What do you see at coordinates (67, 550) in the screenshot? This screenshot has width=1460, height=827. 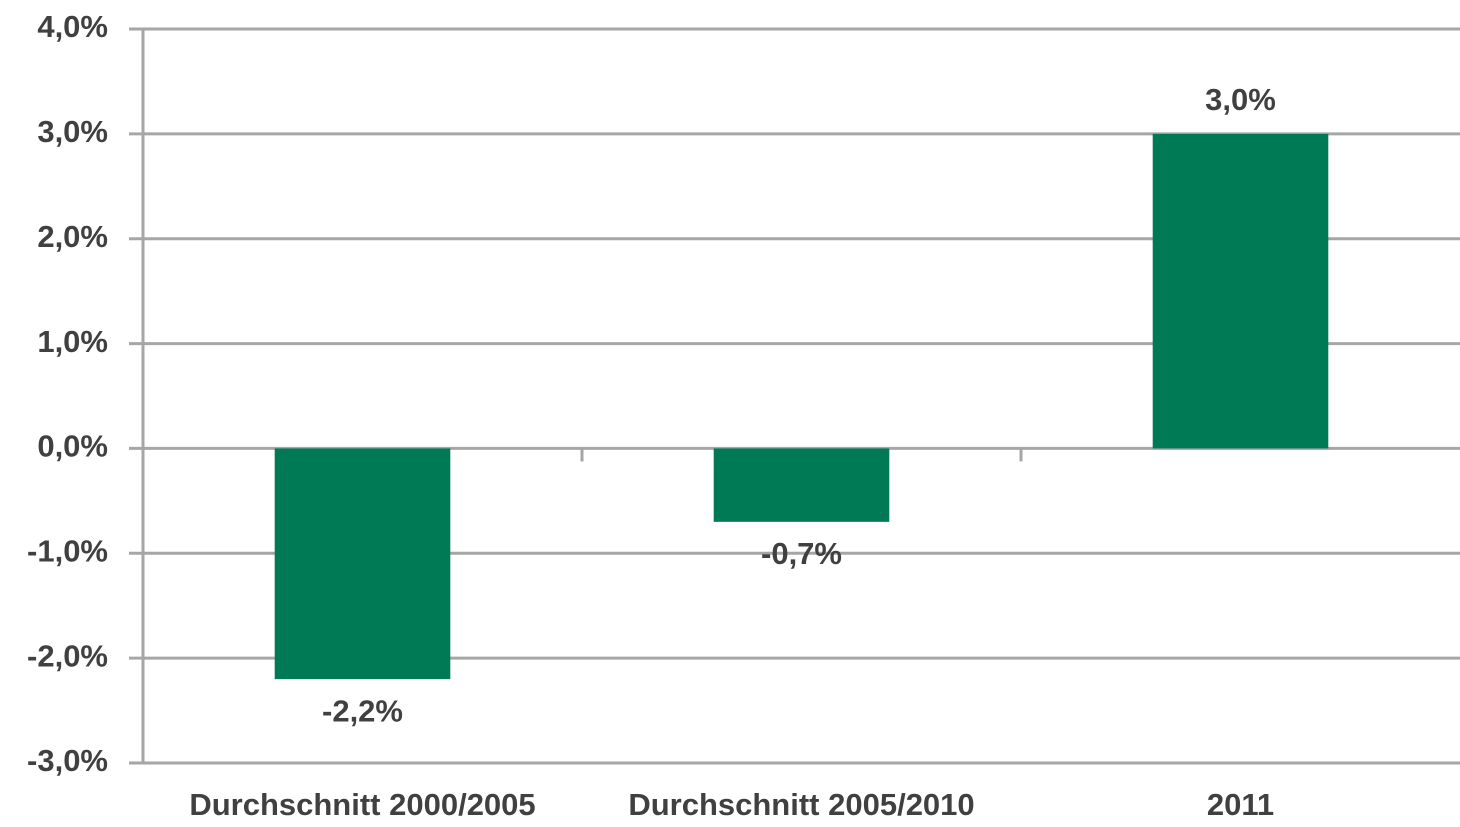 I see `y-tick-label: -1,0%` at bounding box center [67, 550].